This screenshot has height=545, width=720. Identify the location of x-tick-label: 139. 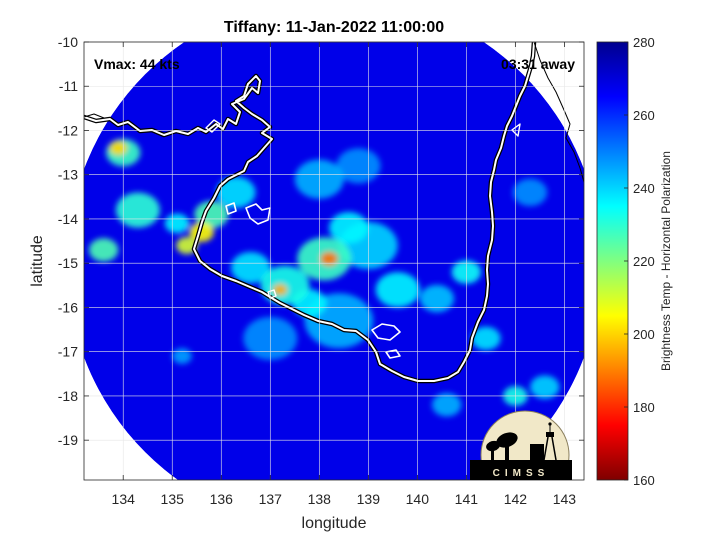
(369, 499).